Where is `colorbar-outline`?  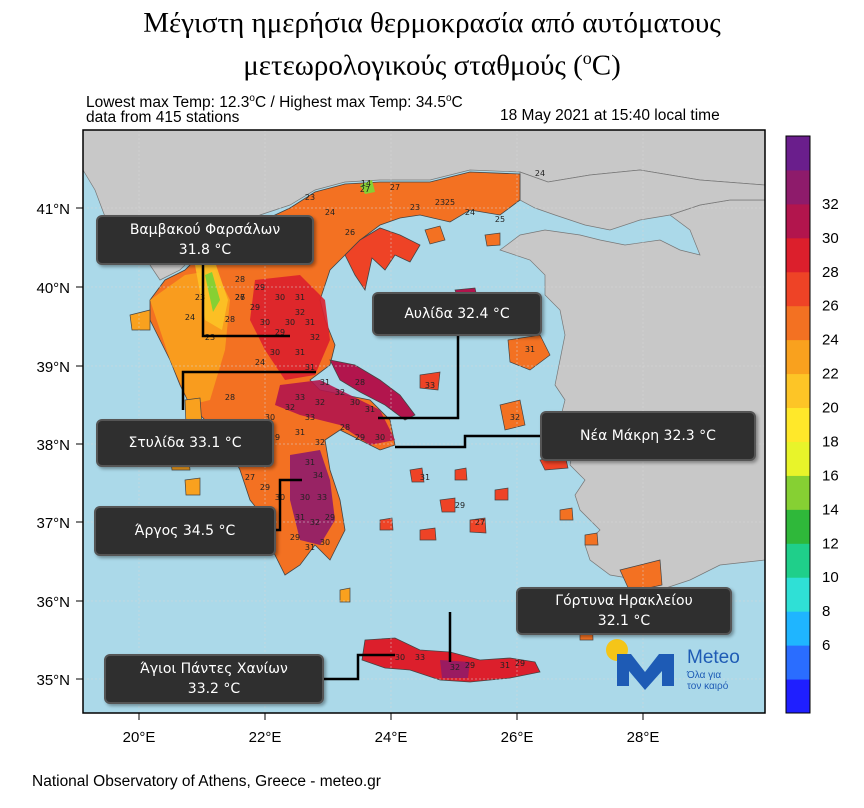 colorbar-outline is located at coordinates (798, 424).